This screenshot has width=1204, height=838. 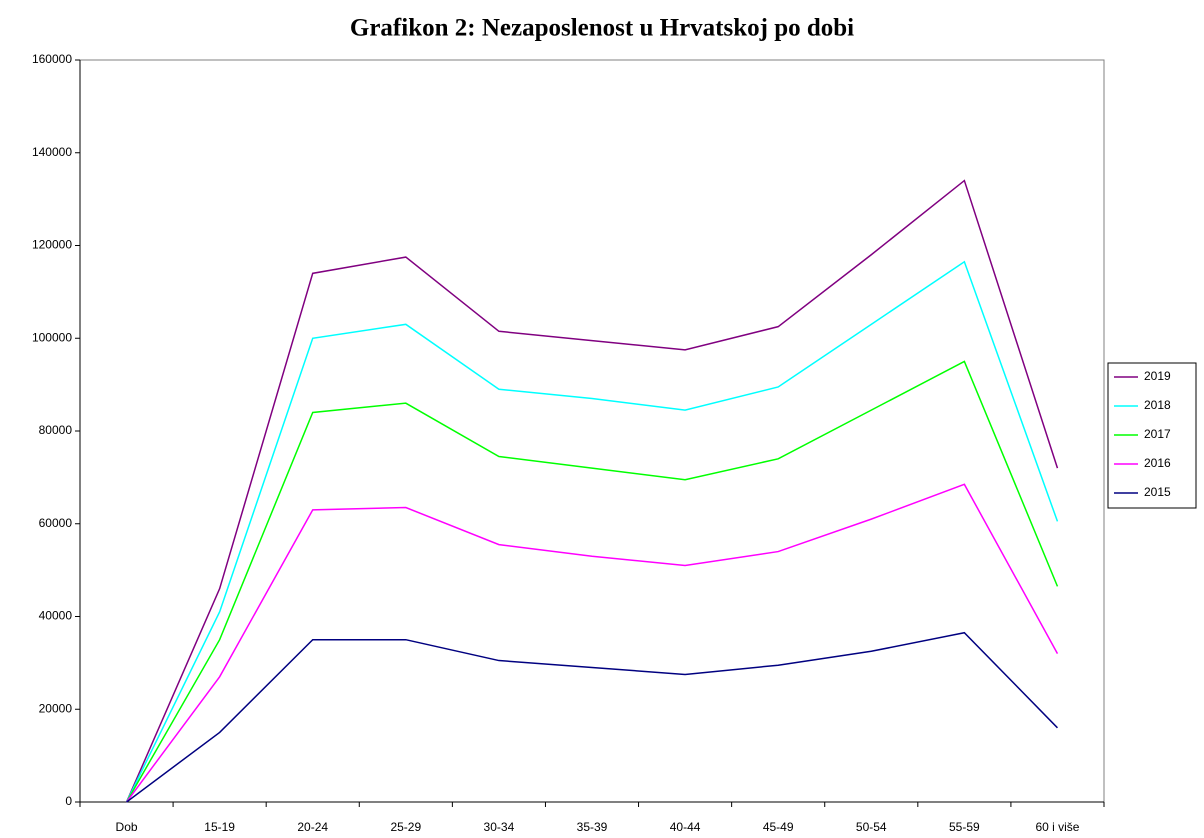 What do you see at coordinates (405, 827) in the screenshot?
I see `x-tick-label: 25-29` at bounding box center [405, 827].